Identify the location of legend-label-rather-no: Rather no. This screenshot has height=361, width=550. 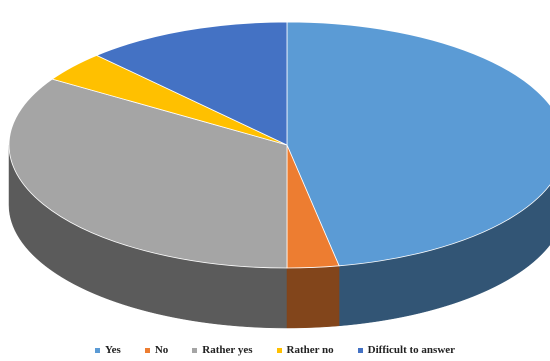
(310, 350).